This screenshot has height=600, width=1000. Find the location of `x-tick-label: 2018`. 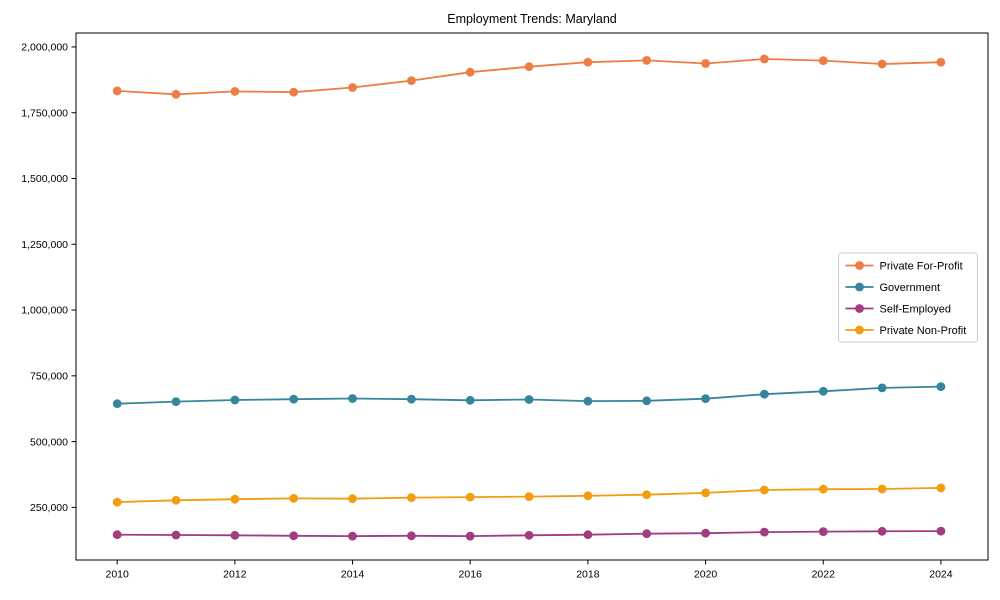

x-tick-label: 2018 is located at coordinates (588, 575).